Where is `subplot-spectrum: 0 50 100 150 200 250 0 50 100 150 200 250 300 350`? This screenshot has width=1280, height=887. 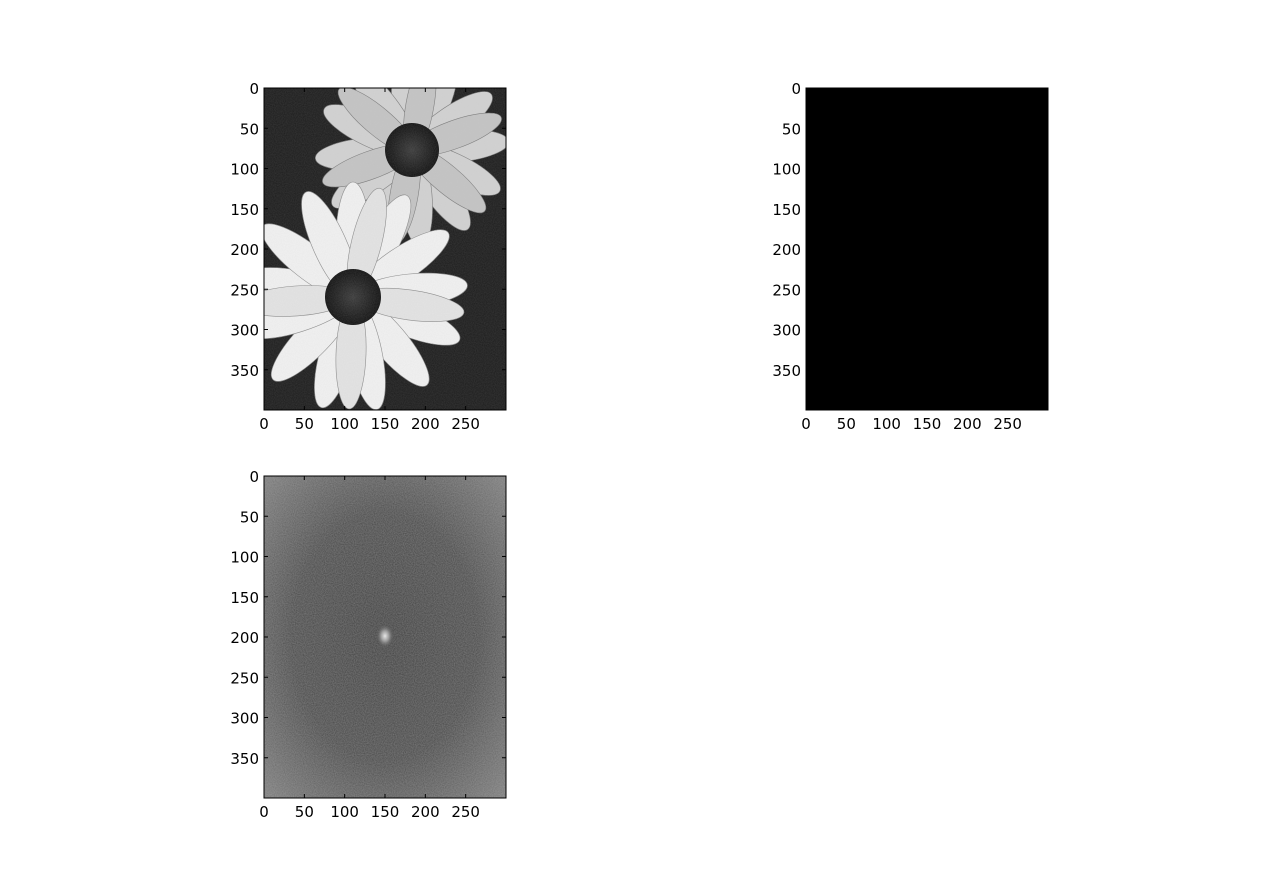
subplot-spectrum: 0 50 100 150 200 250 0 50 100 150 200 250 300 350 is located at coordinates (368, 644).